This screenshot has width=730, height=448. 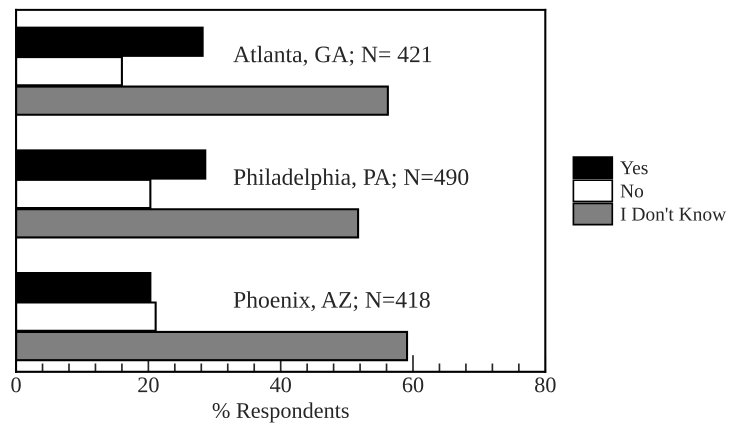 I want to click on legend-label: Yes, so click(x=634, y=167).